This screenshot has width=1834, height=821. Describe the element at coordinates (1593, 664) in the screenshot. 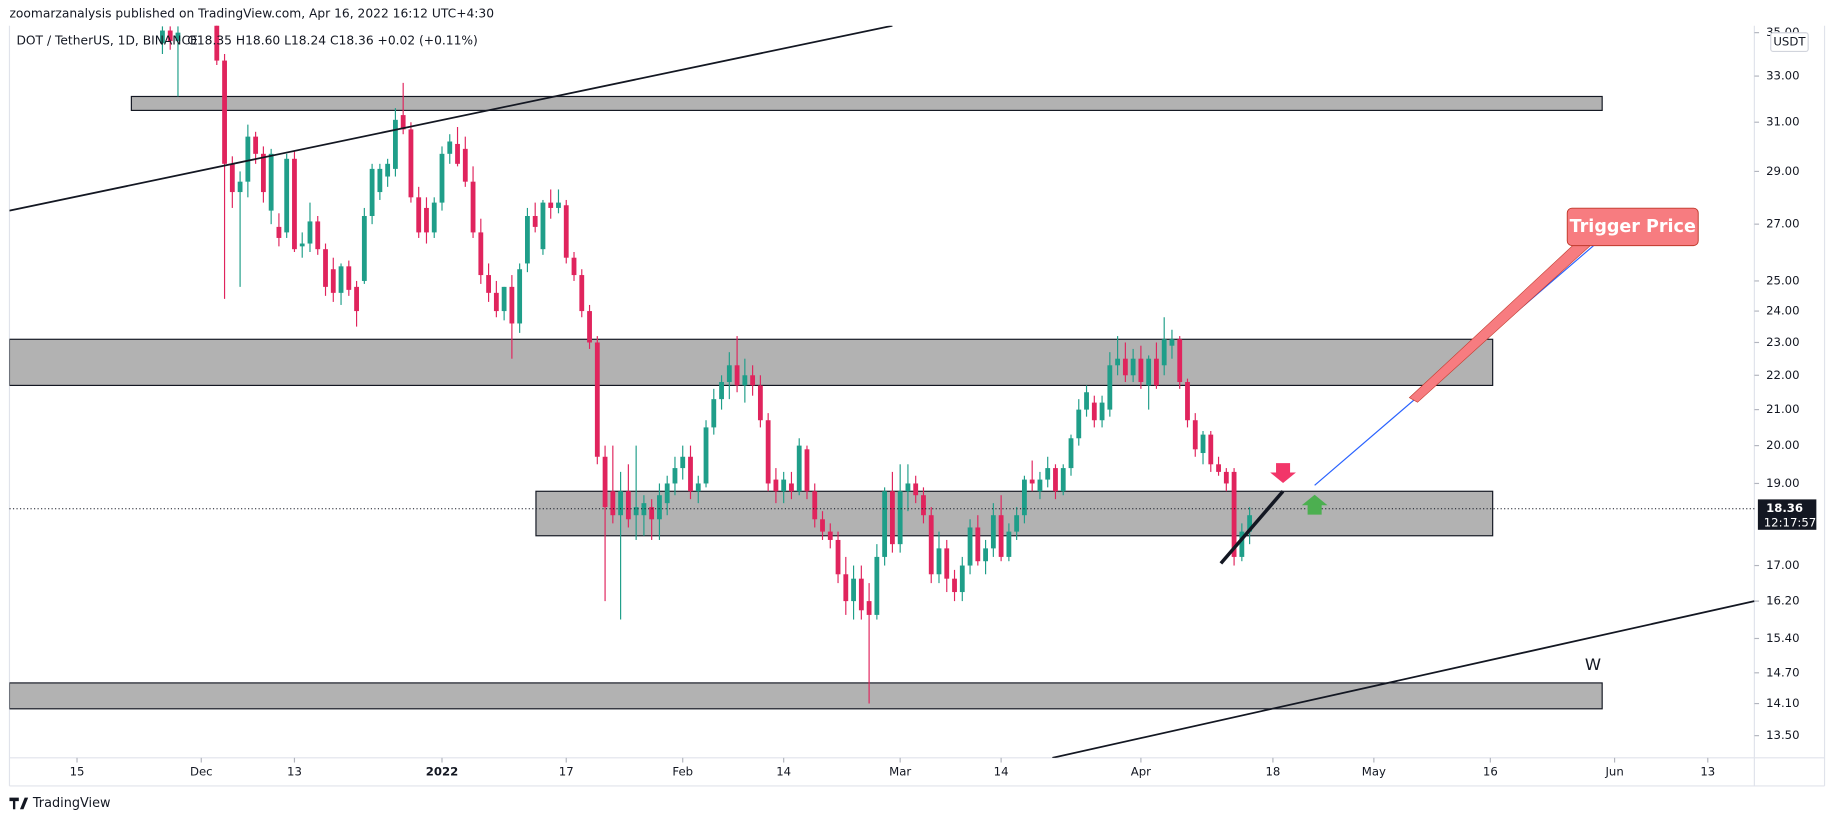

I see `pattern-label: W` at that location.